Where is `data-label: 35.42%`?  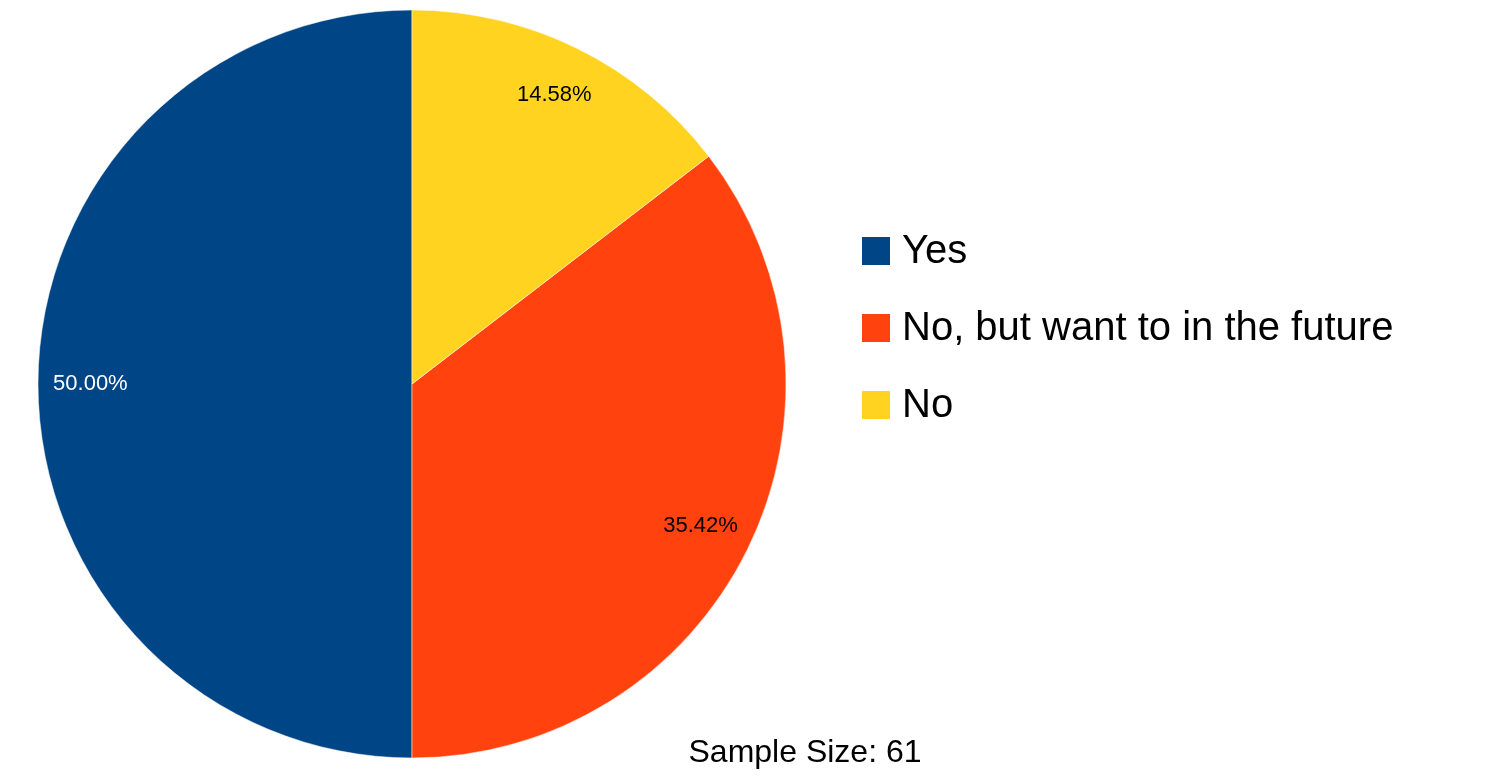
data-label: 35.42% is located at coordinates (700, 525).